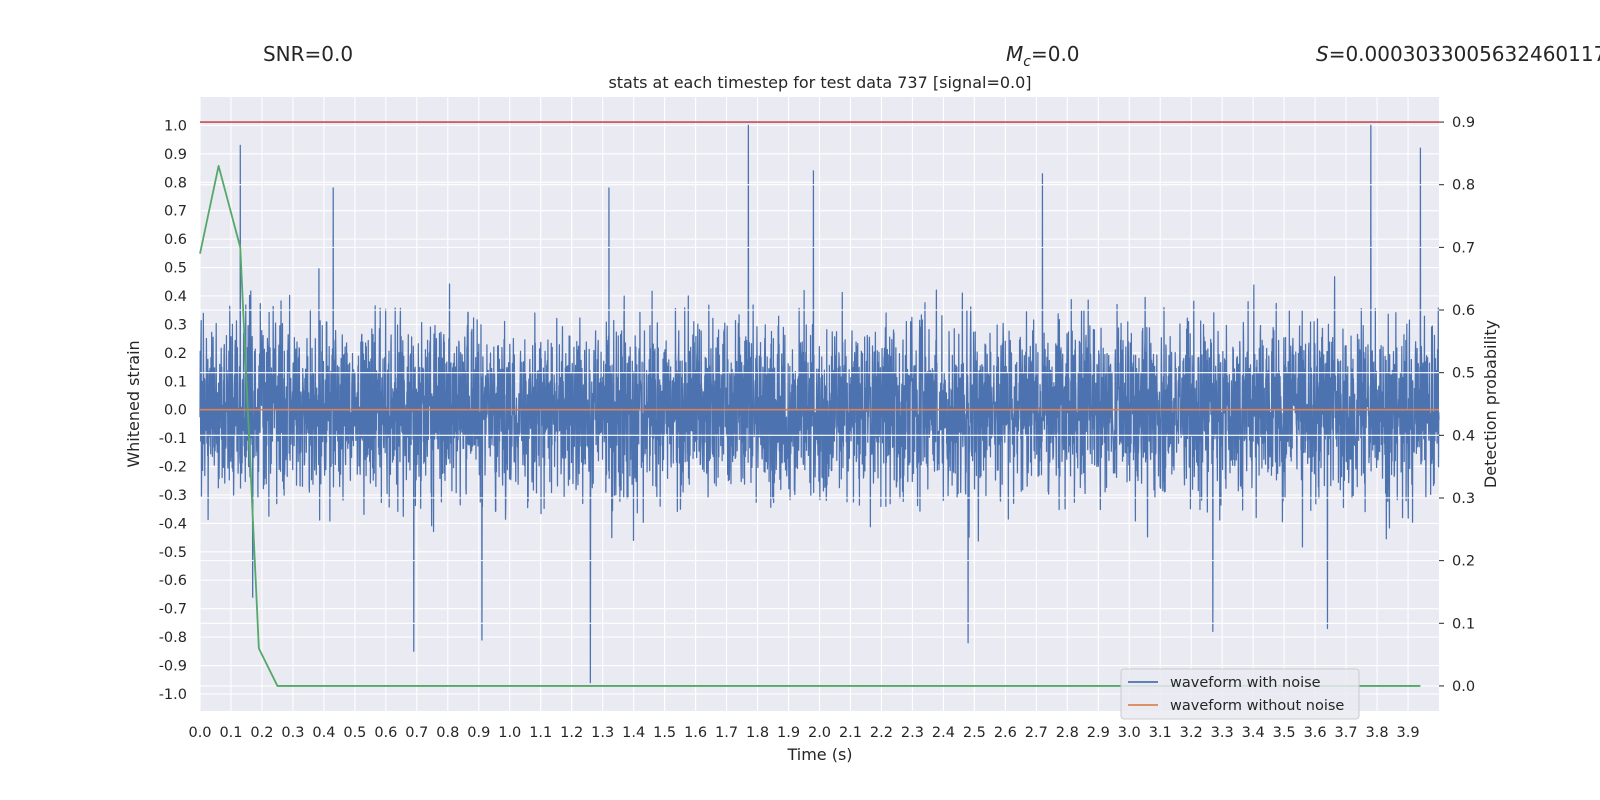  I want to click on y-left-tick-label: -0.8, so click(173, 638).